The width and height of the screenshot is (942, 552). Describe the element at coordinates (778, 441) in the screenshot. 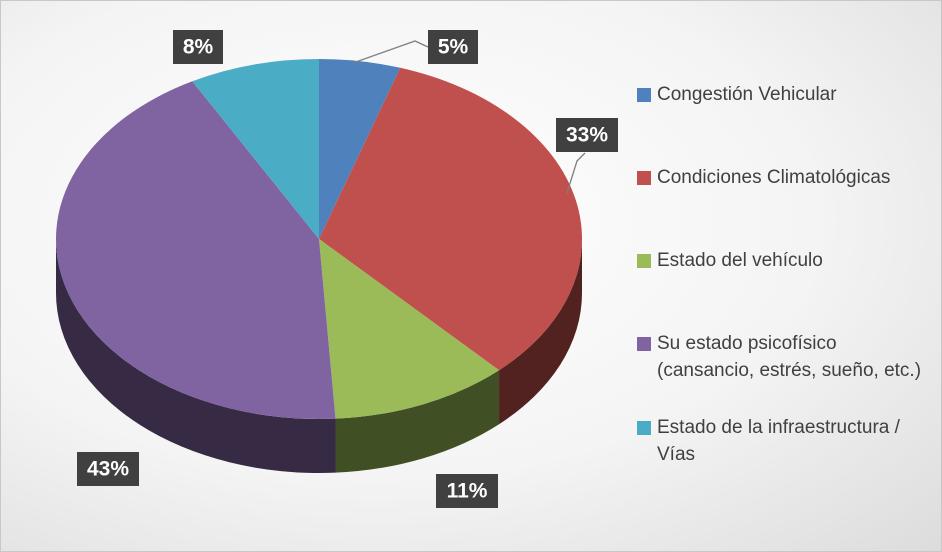

I see `legend-label: Estado de la infraestructura / Vías` at that location.